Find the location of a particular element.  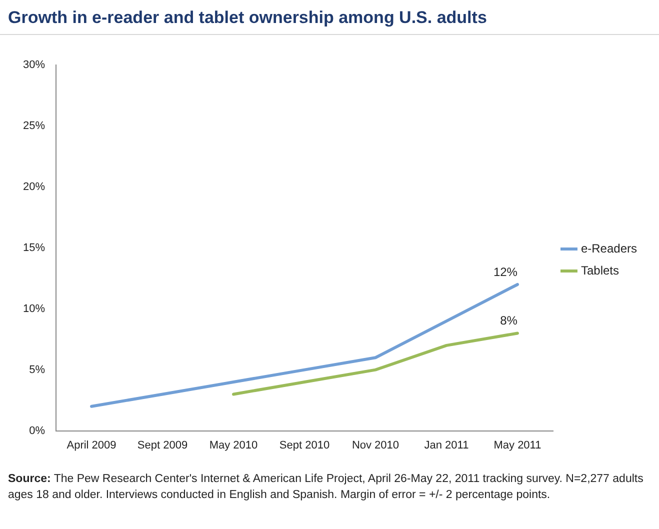

y-tick-label: 25% is located at coordinates (34, 126).